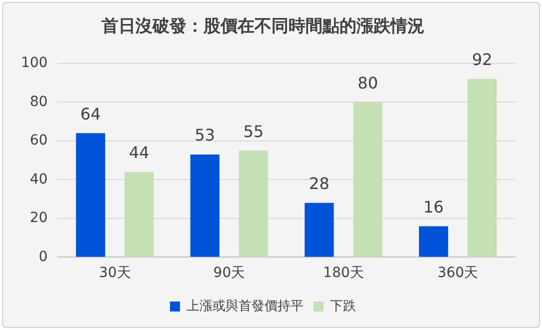 This screenshot has width=542, height=330. I want to click on data-label: 64, so click(90, 114).